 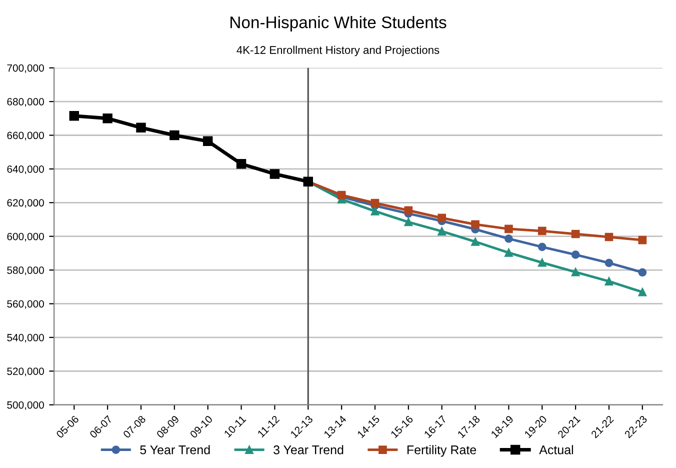 What do you see at coordinates (25, 203) in the screenshot?
I see `y-tick-label: 620,000` at bounding box center [25, 203].